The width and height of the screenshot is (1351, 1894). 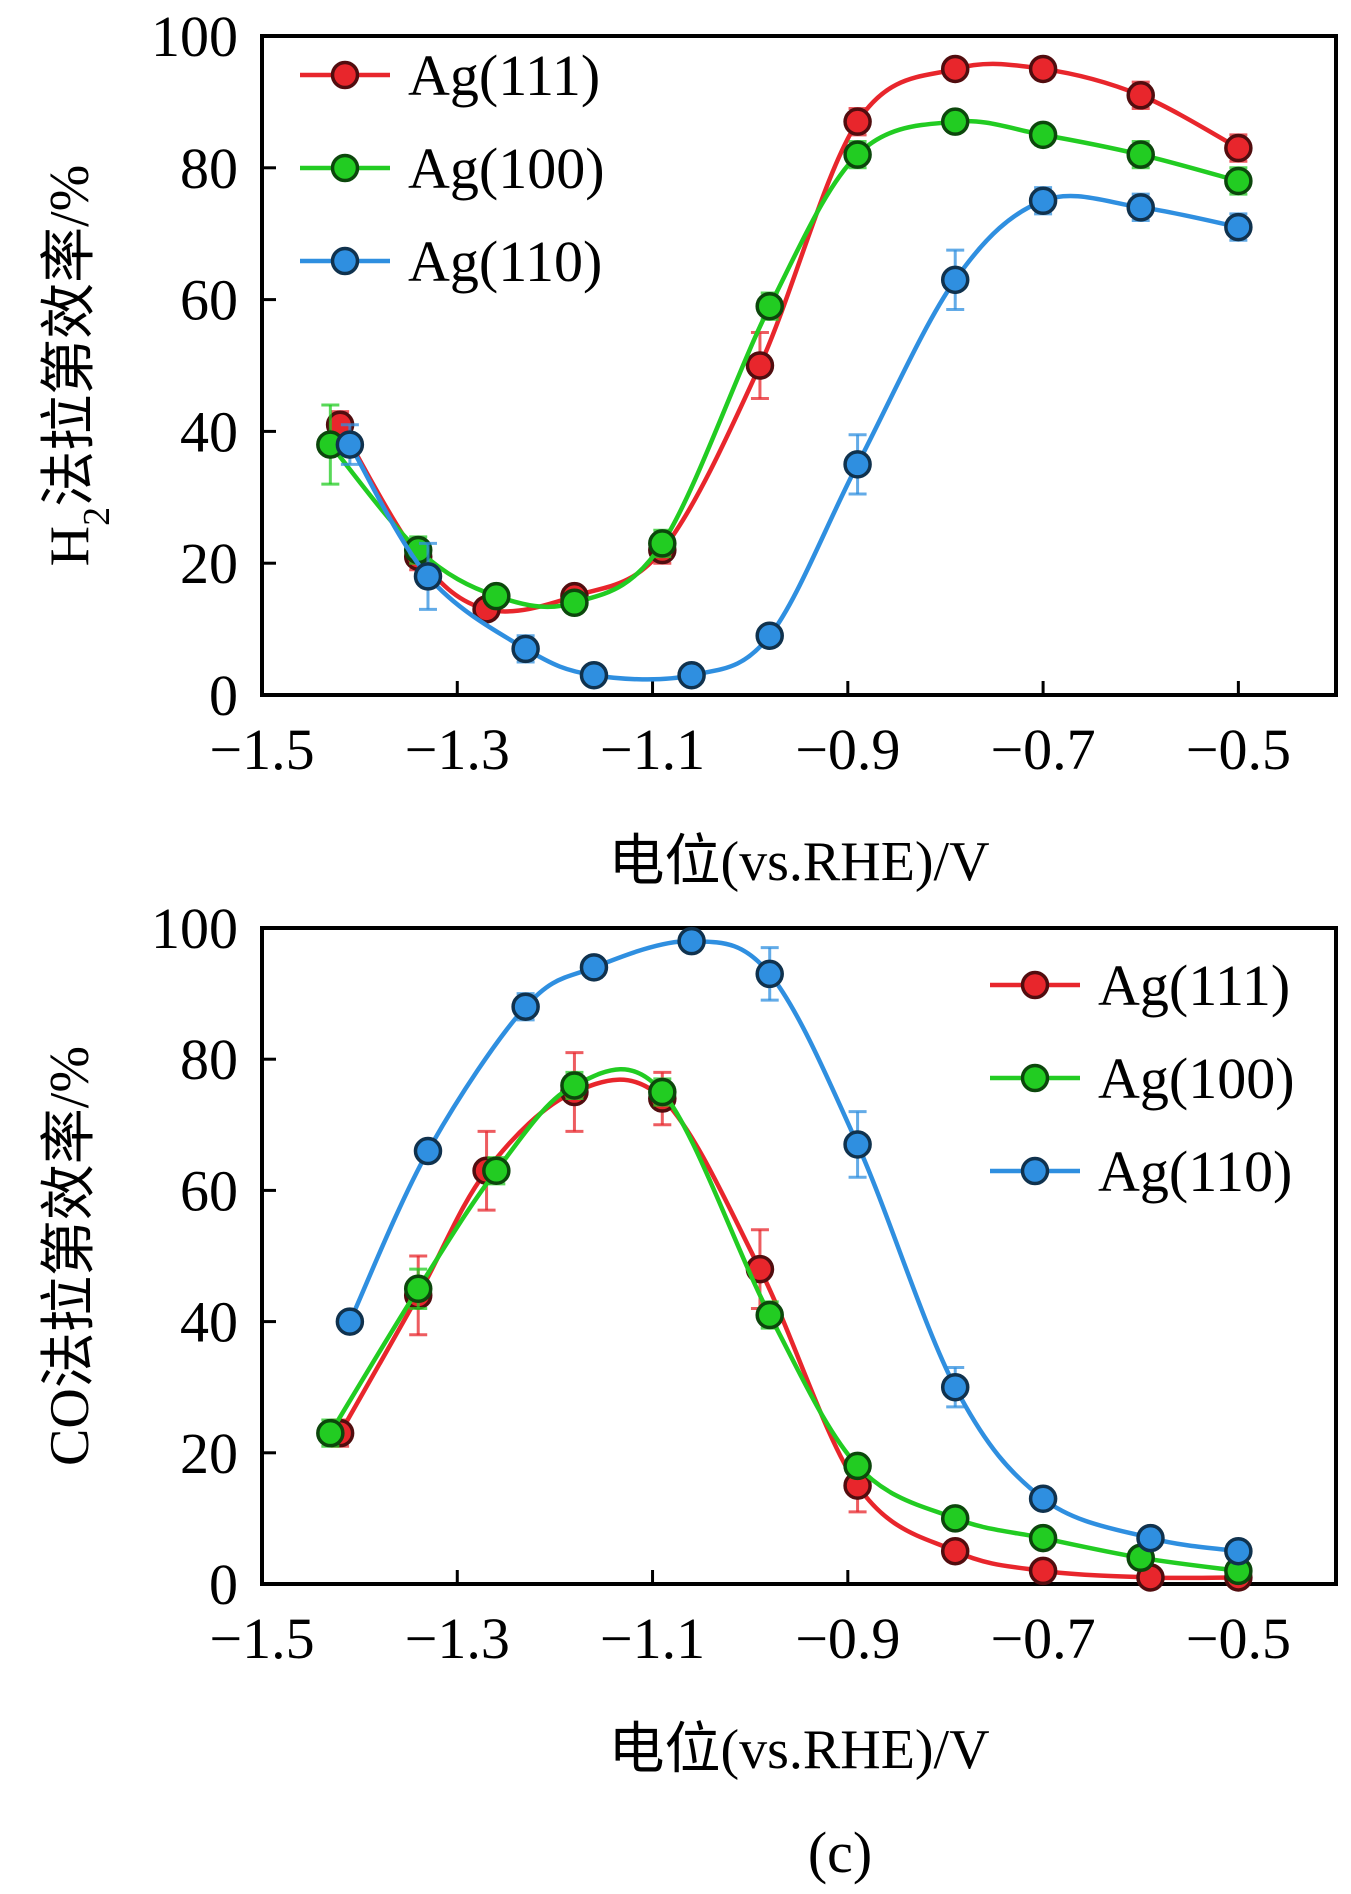 What do you see at coordinates (97, 516) in the screenshot?
I see `y-axis-label-subscript: 2` at bounding box center [97, 516].